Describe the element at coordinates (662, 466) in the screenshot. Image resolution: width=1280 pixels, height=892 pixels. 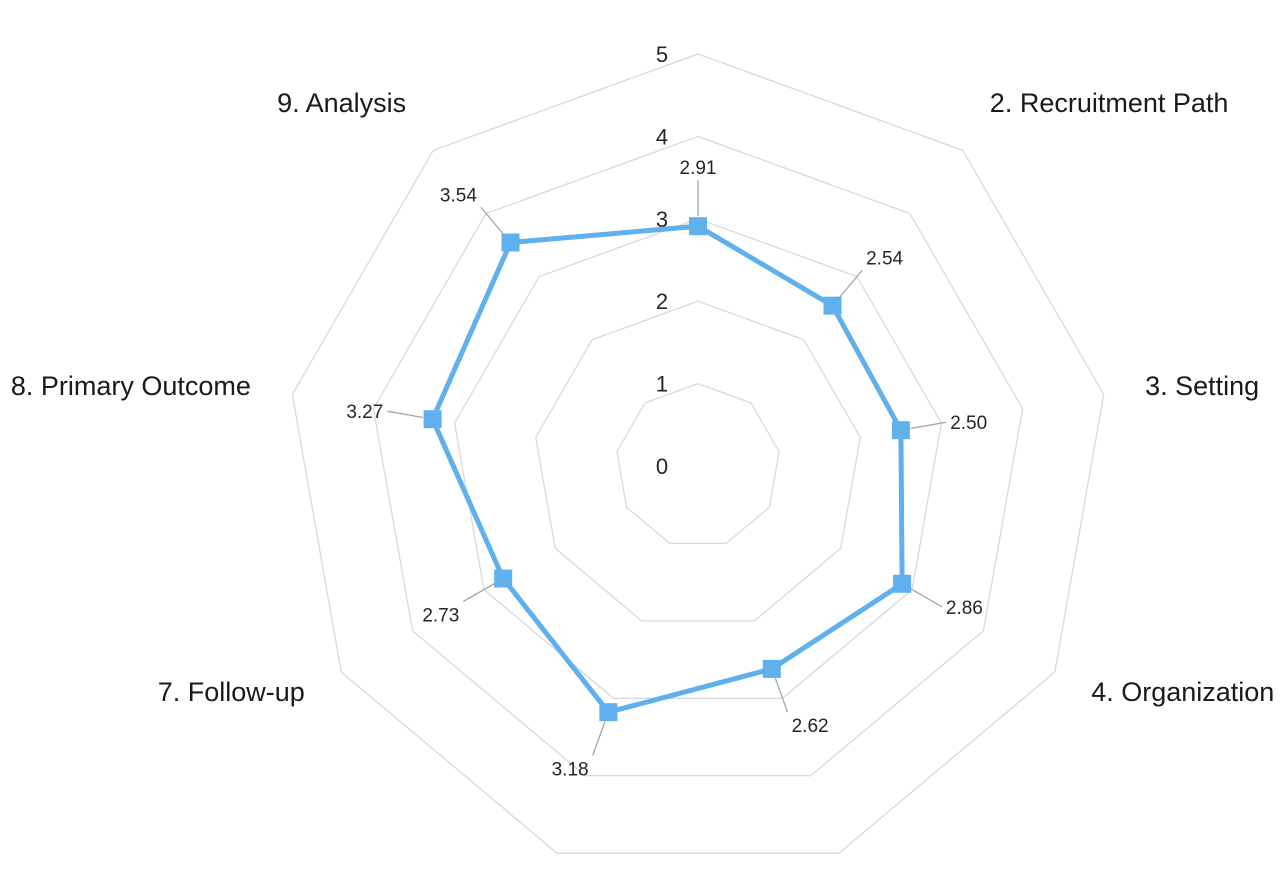
I see `tick-label-0: 0` at that location.